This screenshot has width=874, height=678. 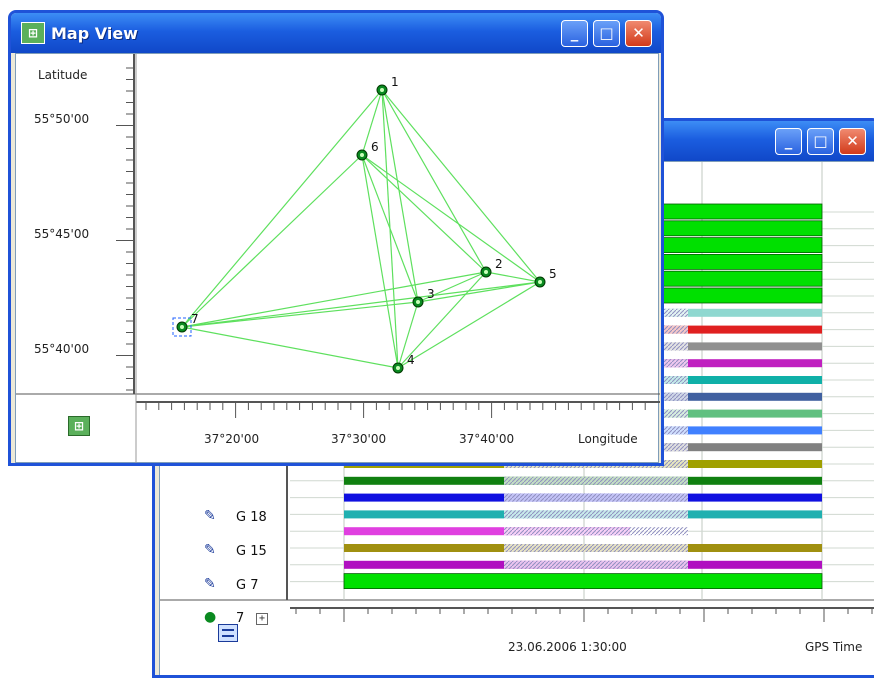 What do you see at coordinates (228, 633) in the screenshot?
I see `timeline-view-icon` at bounding box center [228, 633].